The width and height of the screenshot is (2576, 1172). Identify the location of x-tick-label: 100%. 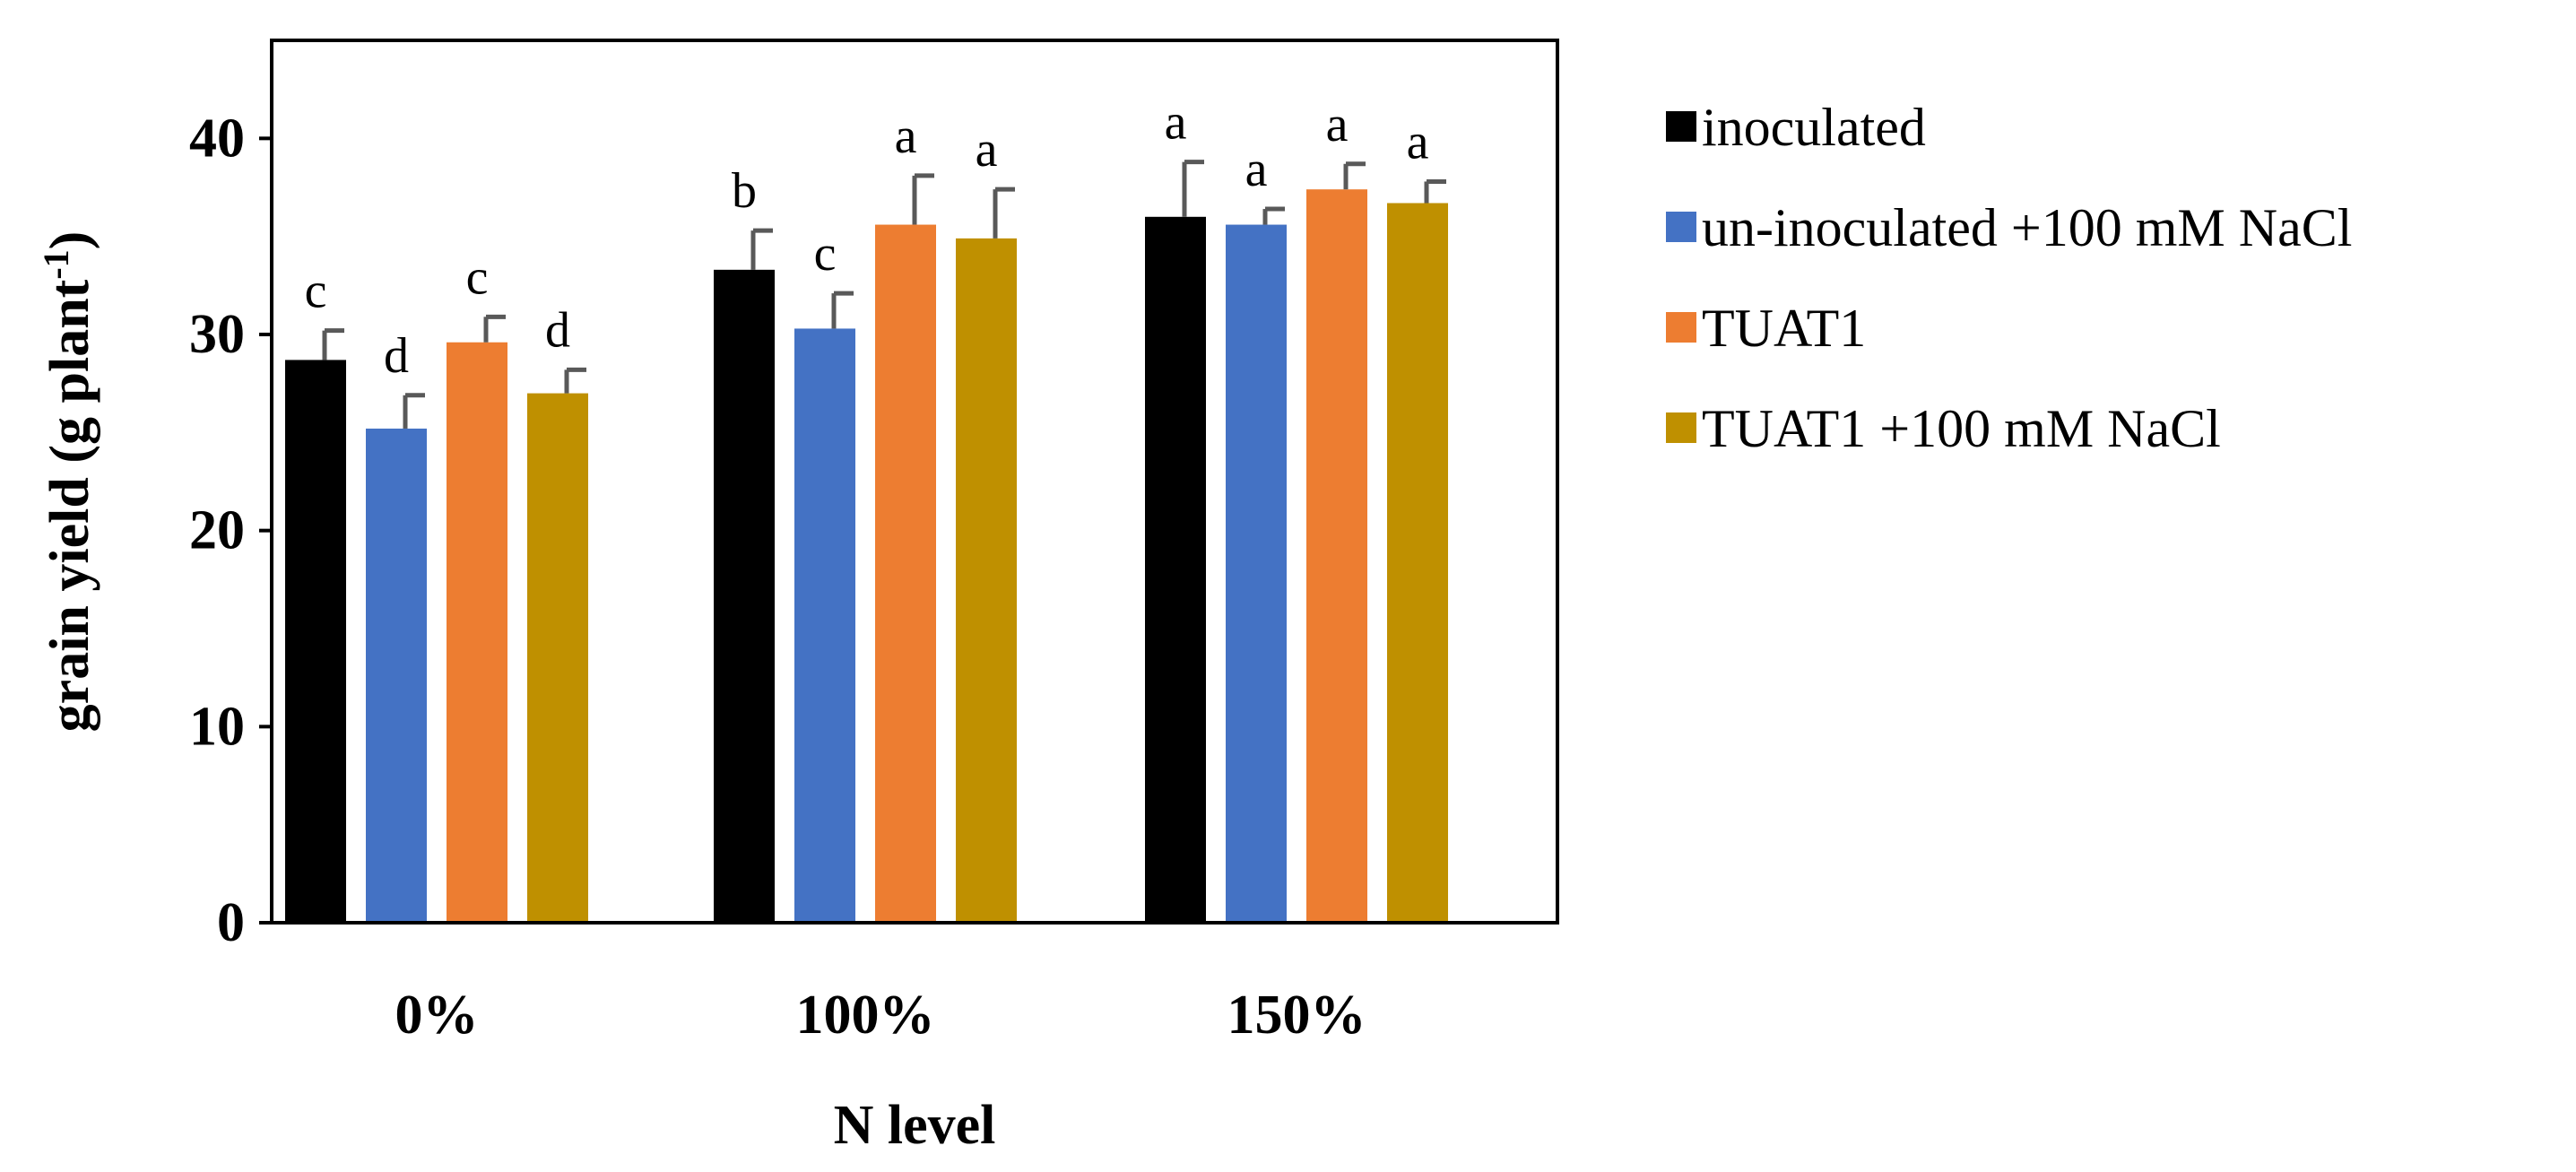
(865, 1016).